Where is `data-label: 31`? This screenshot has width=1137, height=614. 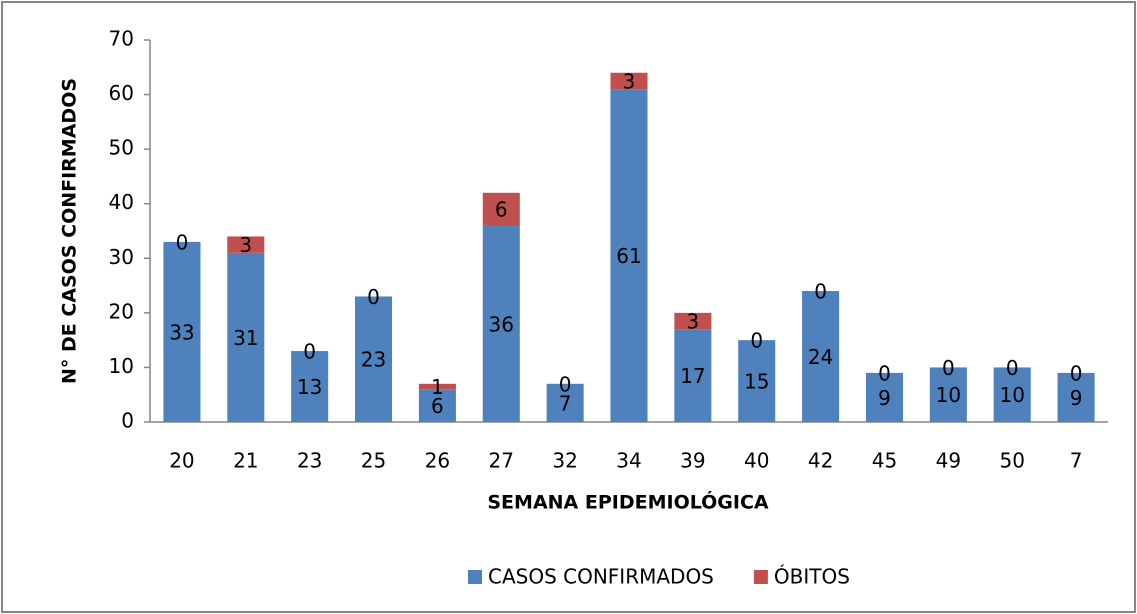 data-label: 31 is located at coordinates (245, 338).